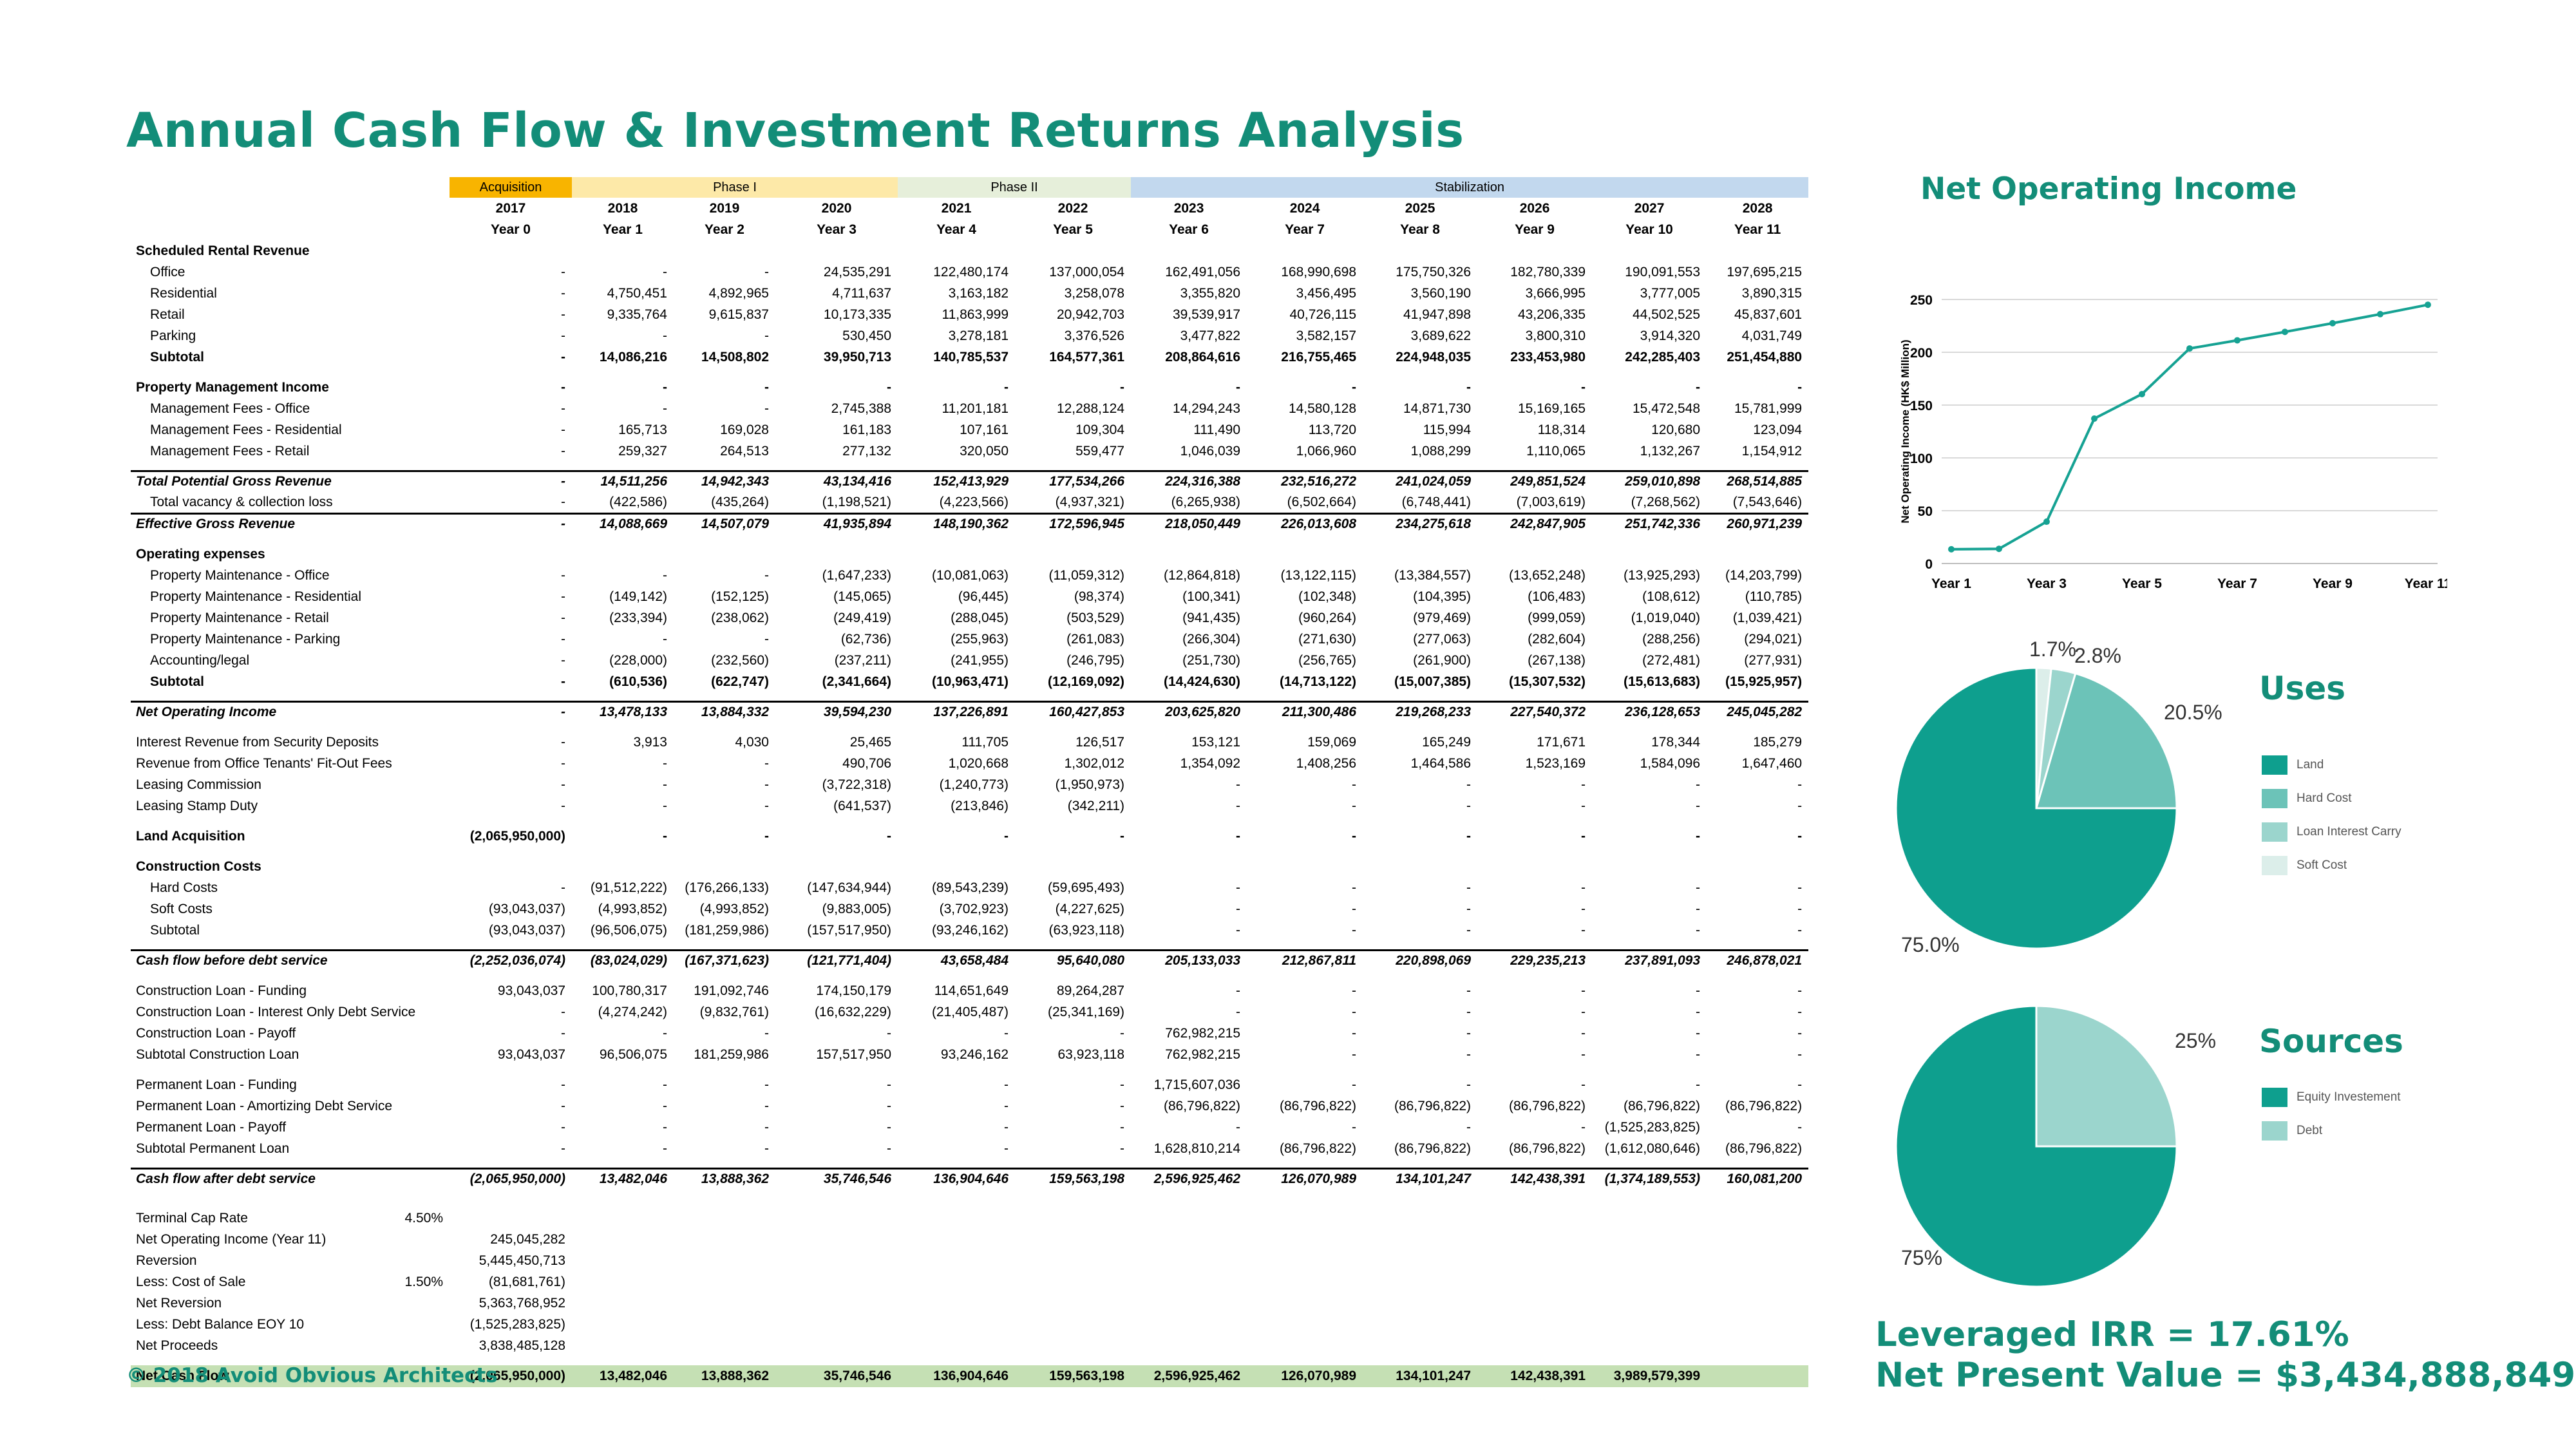 The width and height of the screenshot is (2576, 1449). Describe the element at coordinates (1535, 960) in the screenshot. I see `table-cell: 229,235,213` at that location.